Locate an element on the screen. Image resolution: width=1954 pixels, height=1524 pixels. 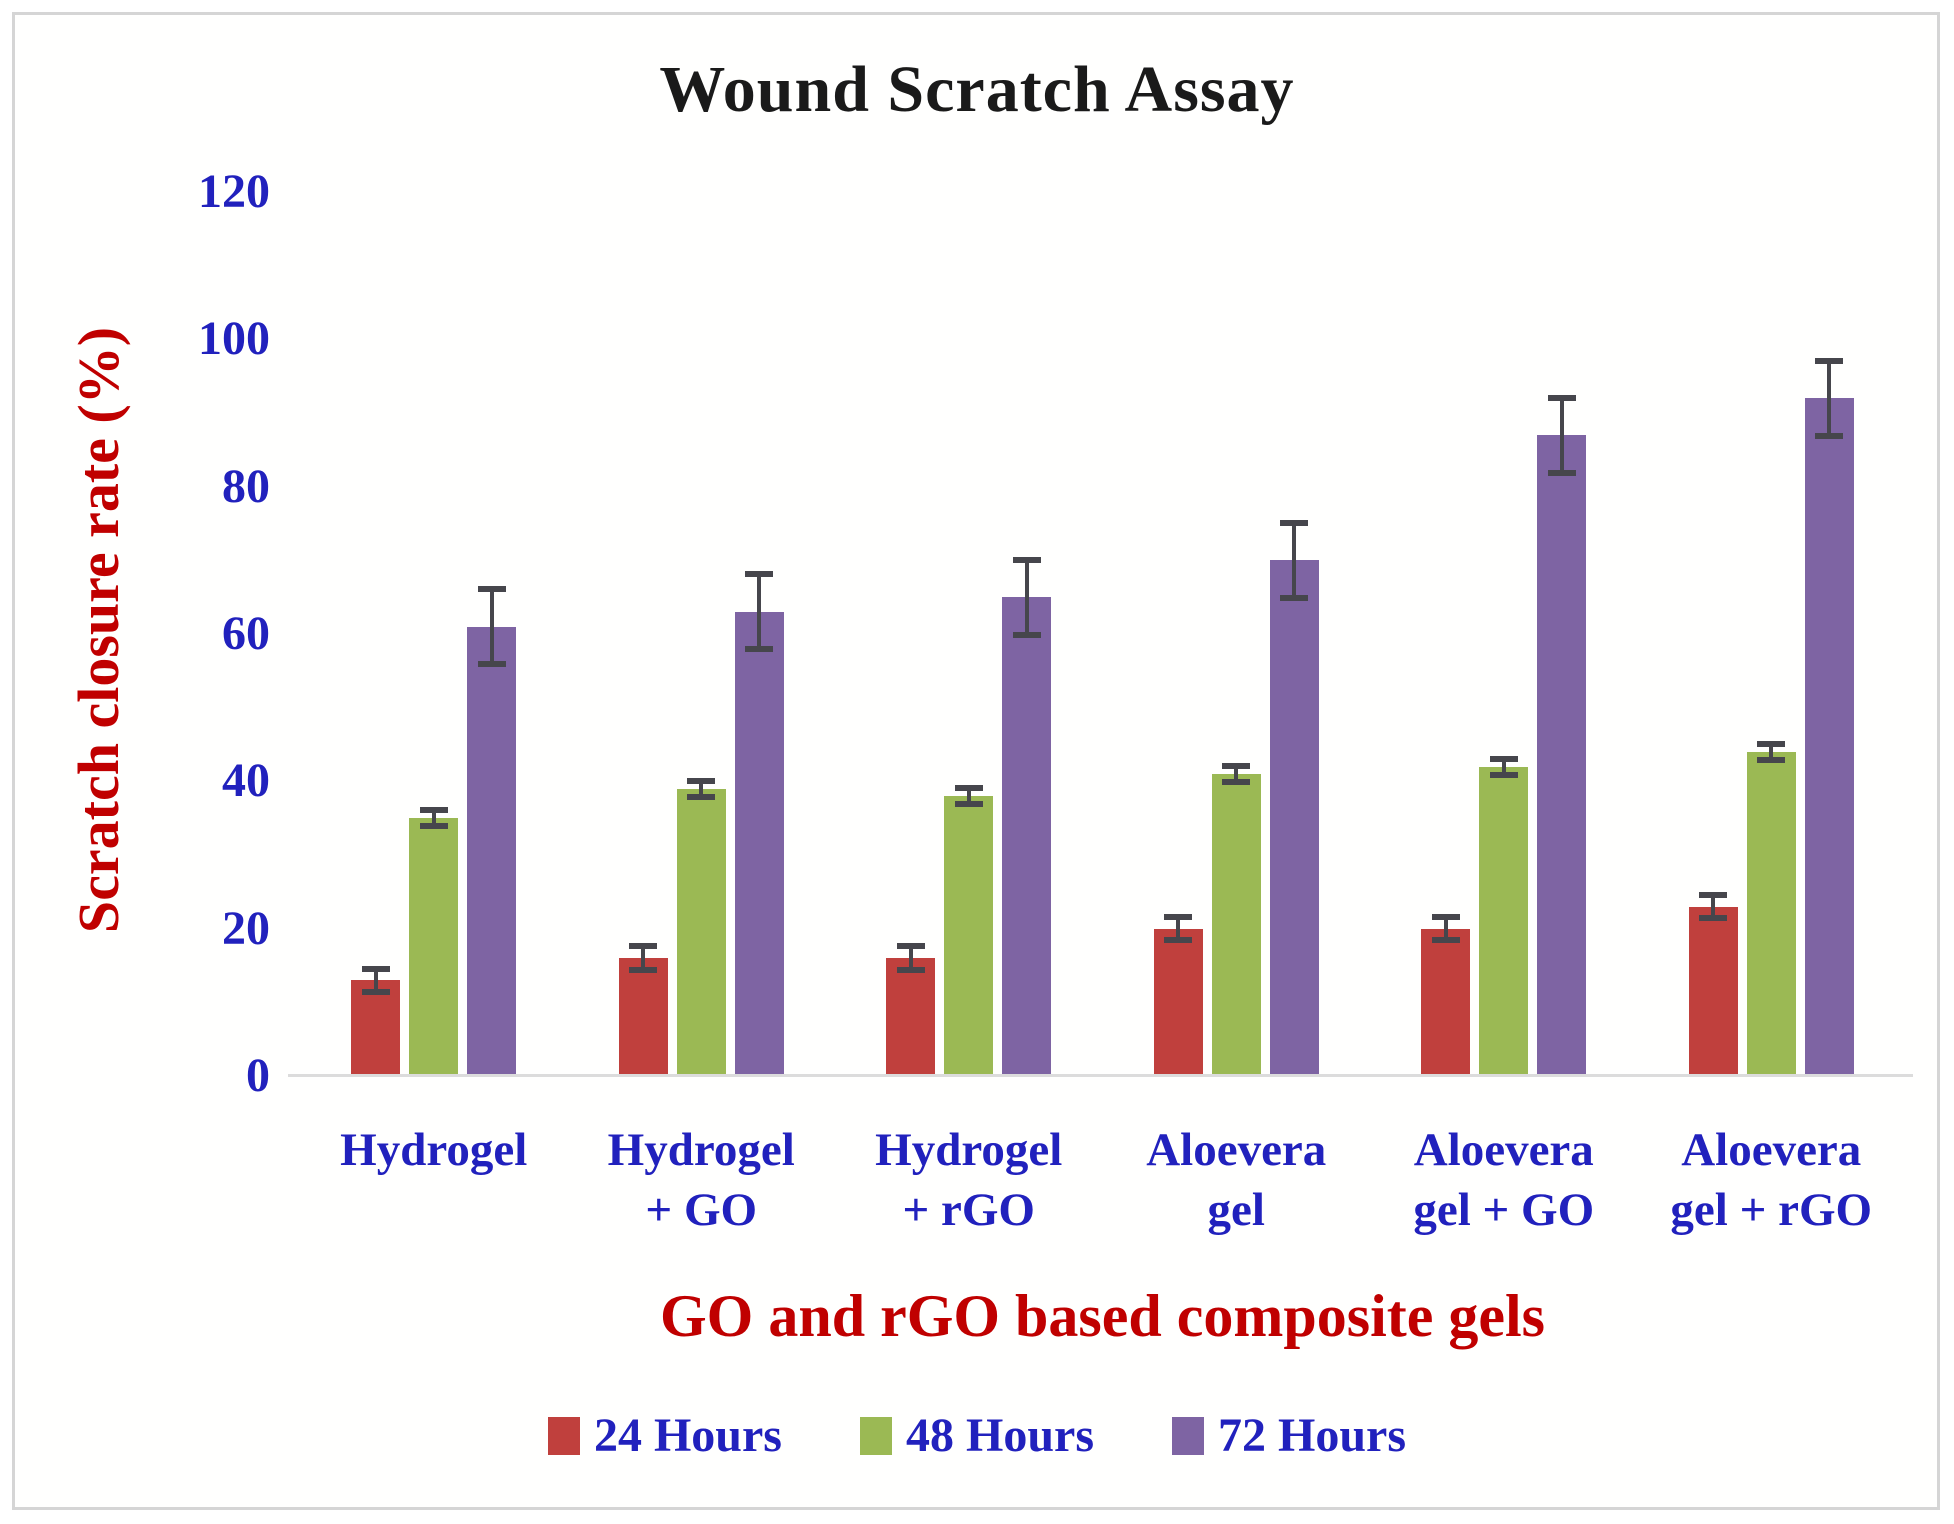
legend-item-48-hours: 48 Hours is located at coordinates (976, 1435).